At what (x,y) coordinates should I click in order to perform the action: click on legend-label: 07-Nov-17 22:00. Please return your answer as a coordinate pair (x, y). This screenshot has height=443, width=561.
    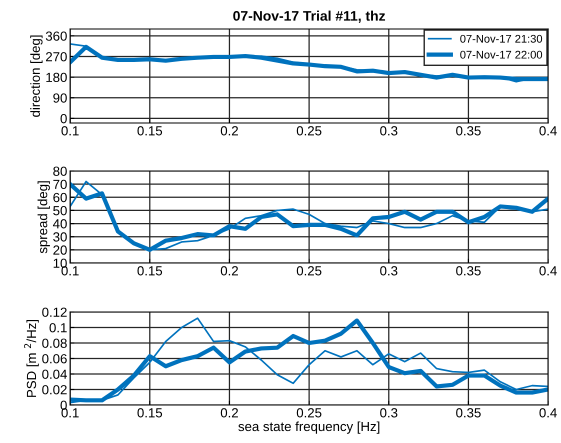
    Looking at the image, I should click on (501, 54).